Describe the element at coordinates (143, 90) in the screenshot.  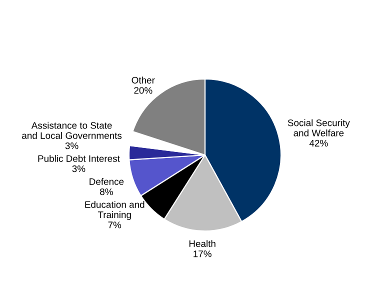
I see `data-label: 20%` at that location.